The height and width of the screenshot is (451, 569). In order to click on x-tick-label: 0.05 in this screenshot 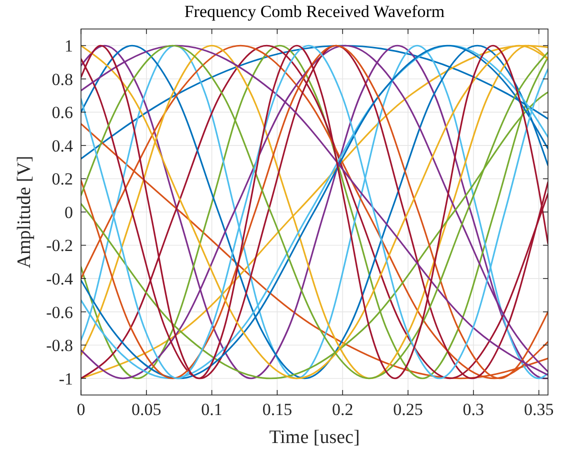, I will do `click(147, 409)`.